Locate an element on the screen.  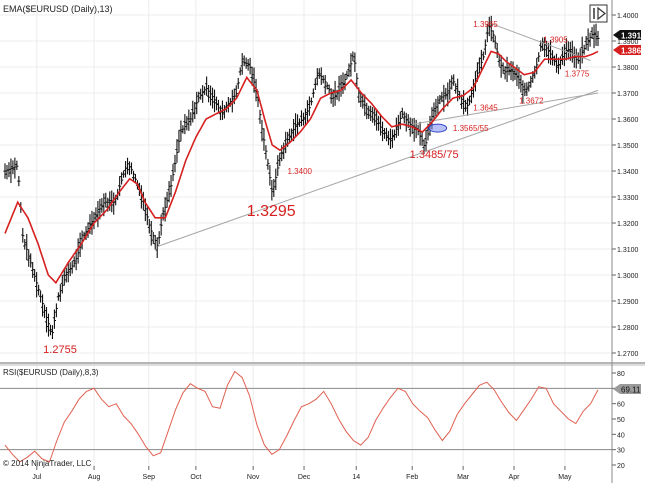
price-tick-label: 1.3900 is located at coordinates (628, 42).